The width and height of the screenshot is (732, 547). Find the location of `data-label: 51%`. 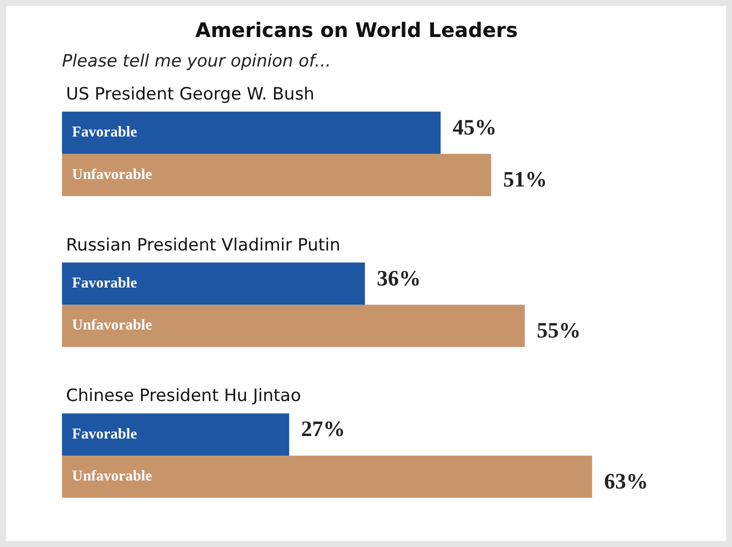

data-label: 51% is located at coordinates (525, 179).